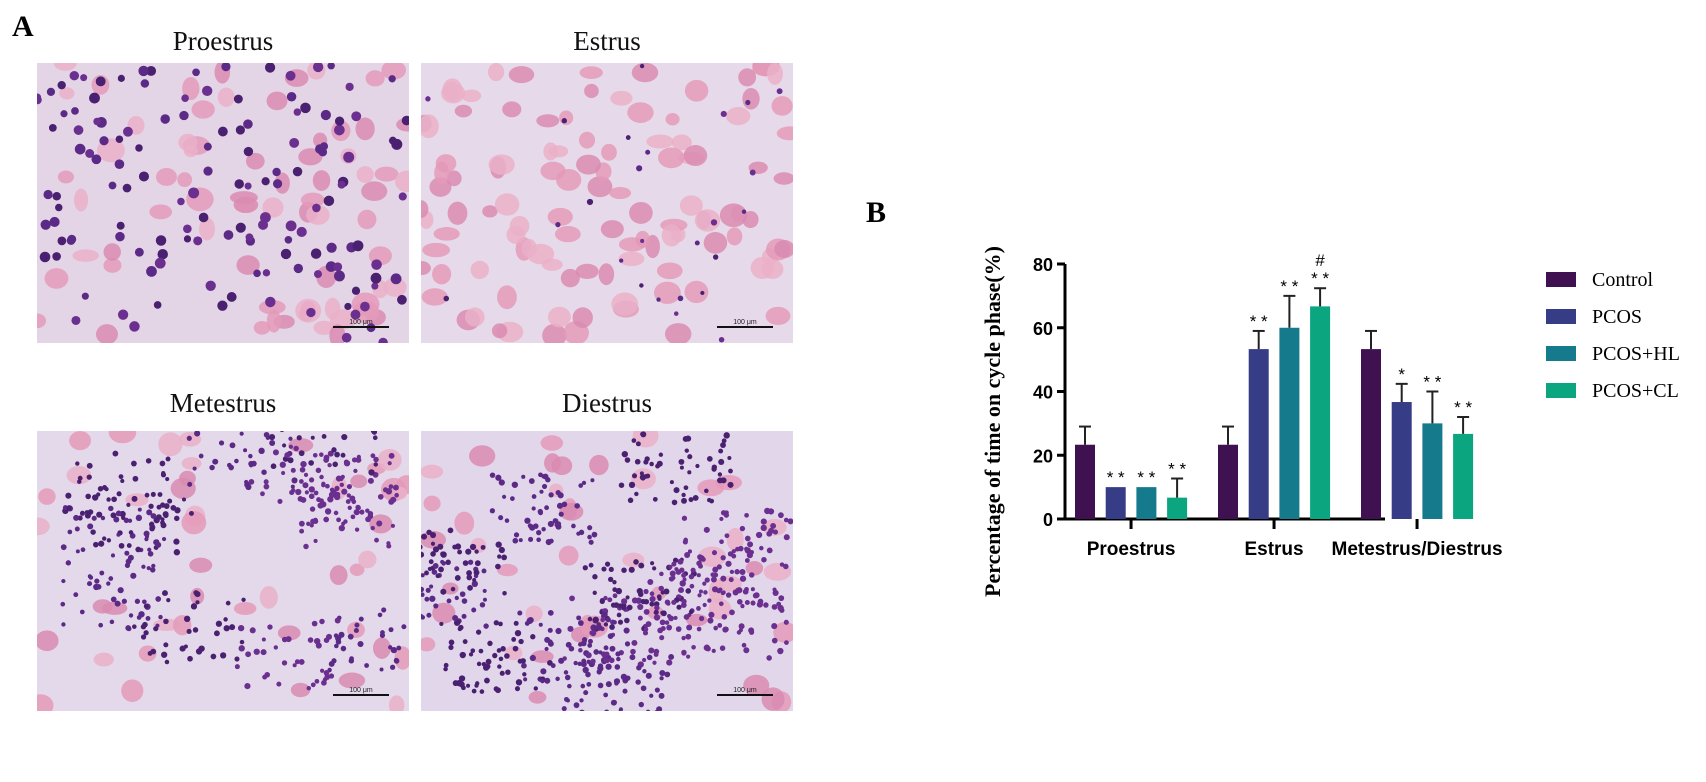  I want to click on bar, so click(1320, 412).